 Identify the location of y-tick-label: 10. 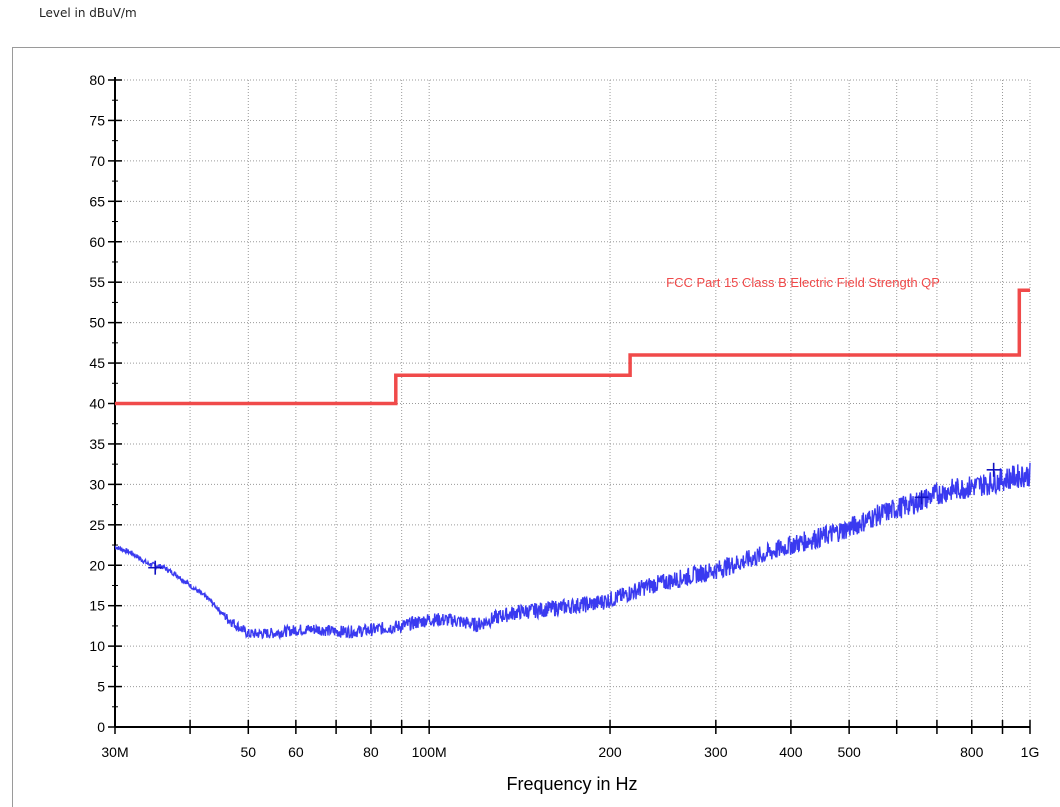
(97, 646).